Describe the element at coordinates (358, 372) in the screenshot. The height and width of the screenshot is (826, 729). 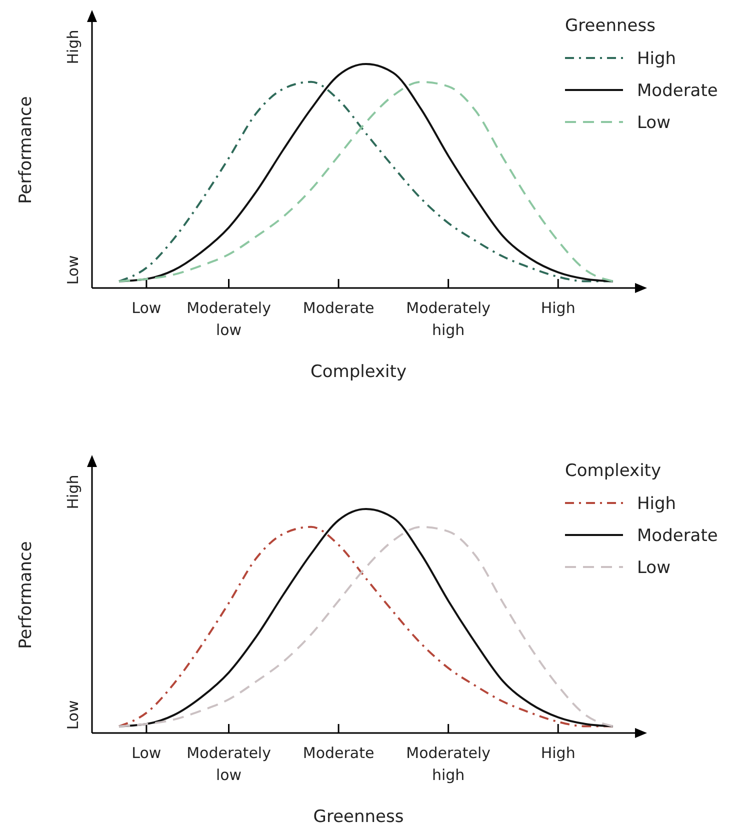
I see `x-axis-title: Complexity` at that location.